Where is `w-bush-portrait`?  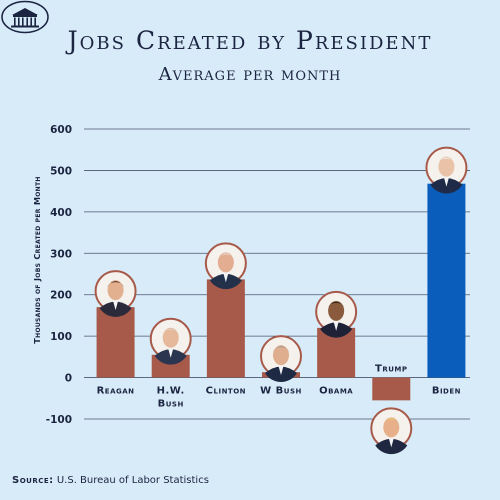 w-bush-portrait is located at coordinates (281, 358).